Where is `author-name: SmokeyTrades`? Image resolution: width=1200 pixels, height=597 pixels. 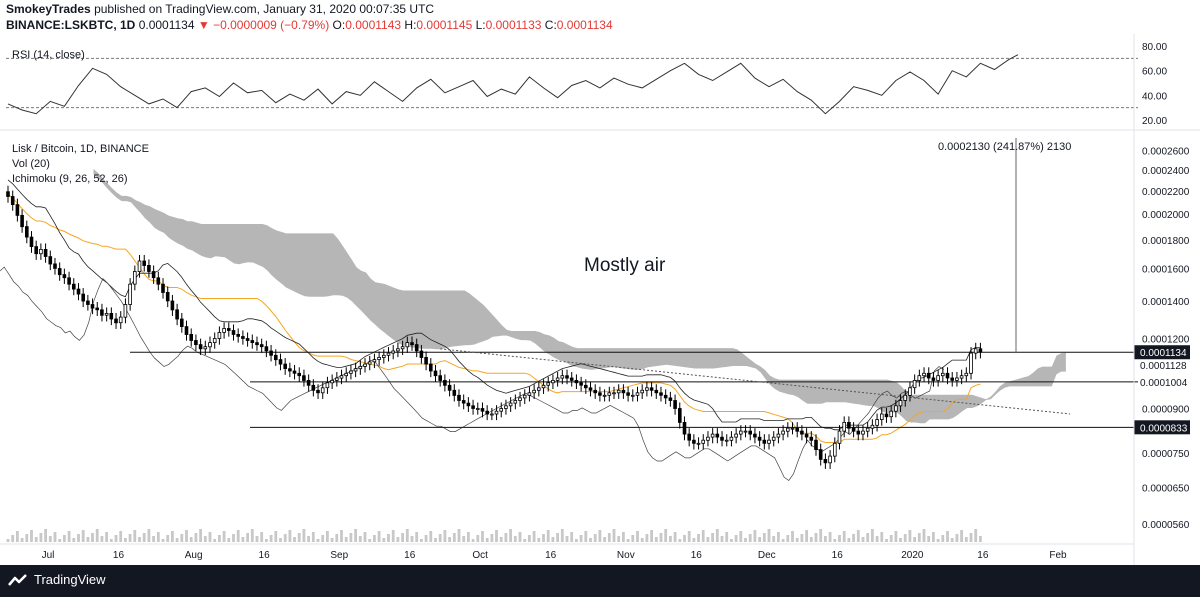
author-name: SmokeyTrades is located at coordinates (48, 9).